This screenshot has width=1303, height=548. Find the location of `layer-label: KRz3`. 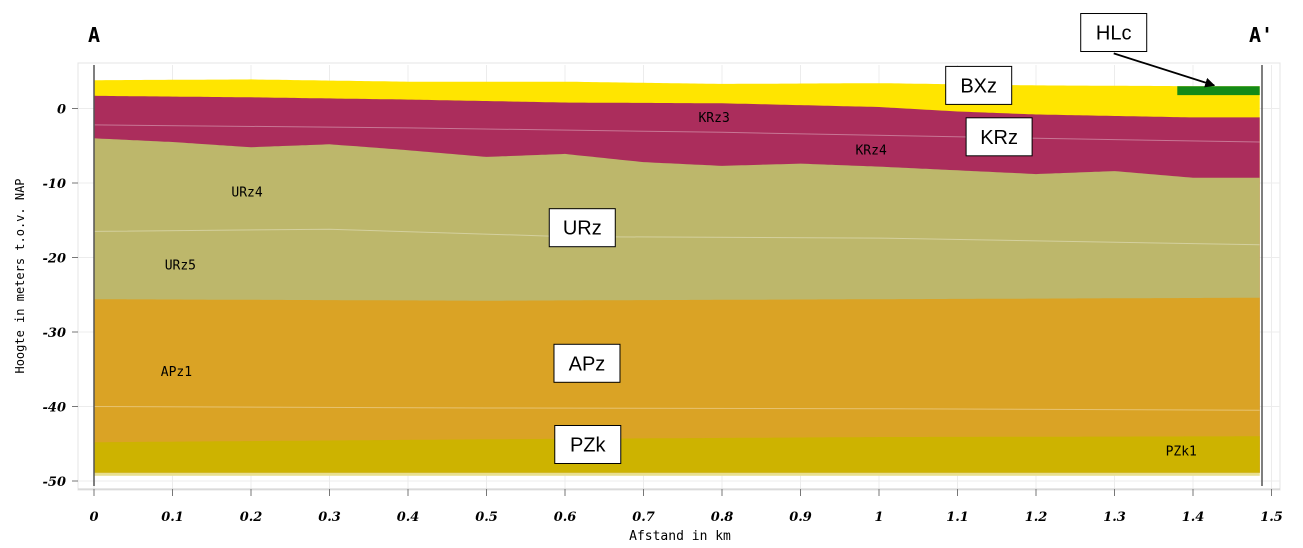

layer-label: KRz3 is located at coordinates (713, 118).